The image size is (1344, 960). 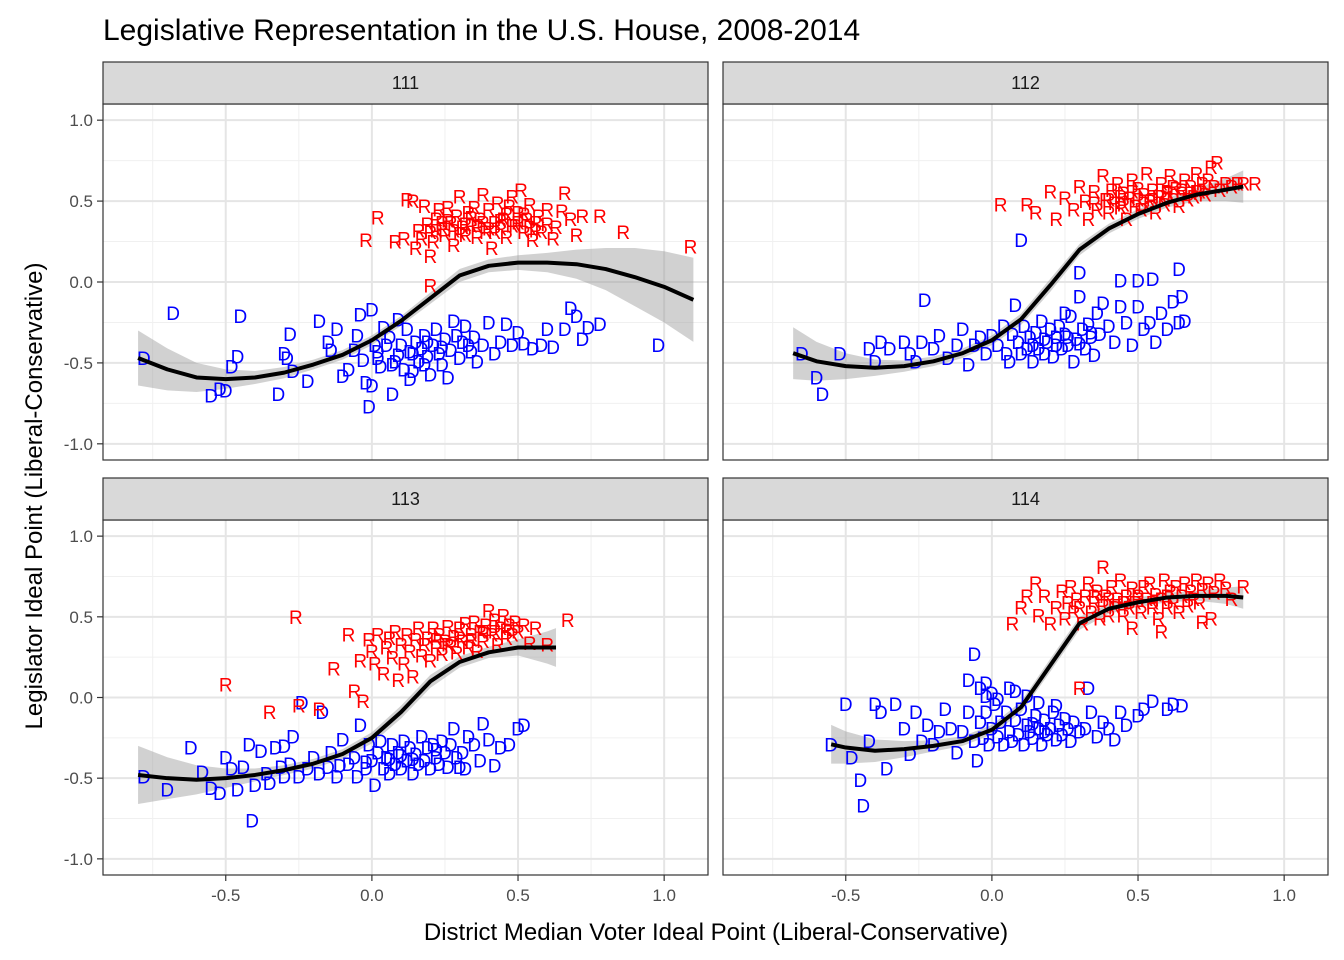 What do you see at coordinates (81, 536) in the screenshot?
I see `y-tick-label: 1.0` at bounding box center [81, 536].